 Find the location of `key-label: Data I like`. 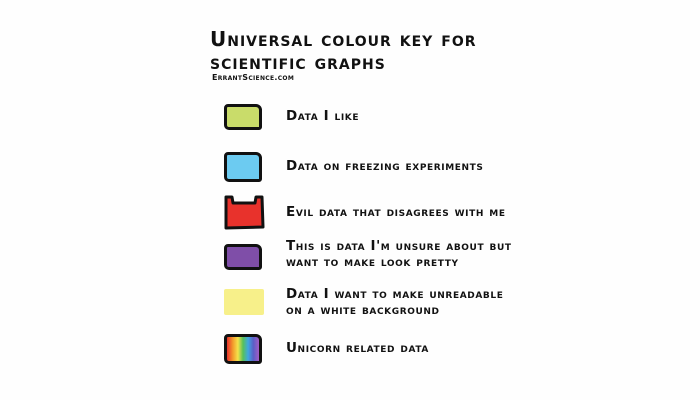

key-label: Data I like is located at coordinates (323, 116).